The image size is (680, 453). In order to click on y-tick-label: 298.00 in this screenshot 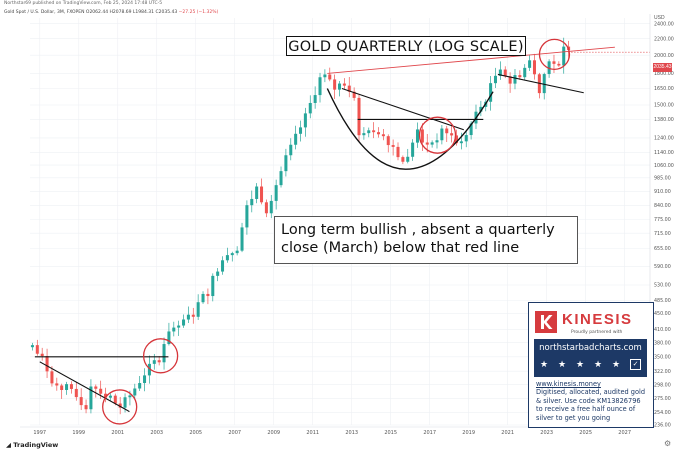, I will do `click(662, 385)`.